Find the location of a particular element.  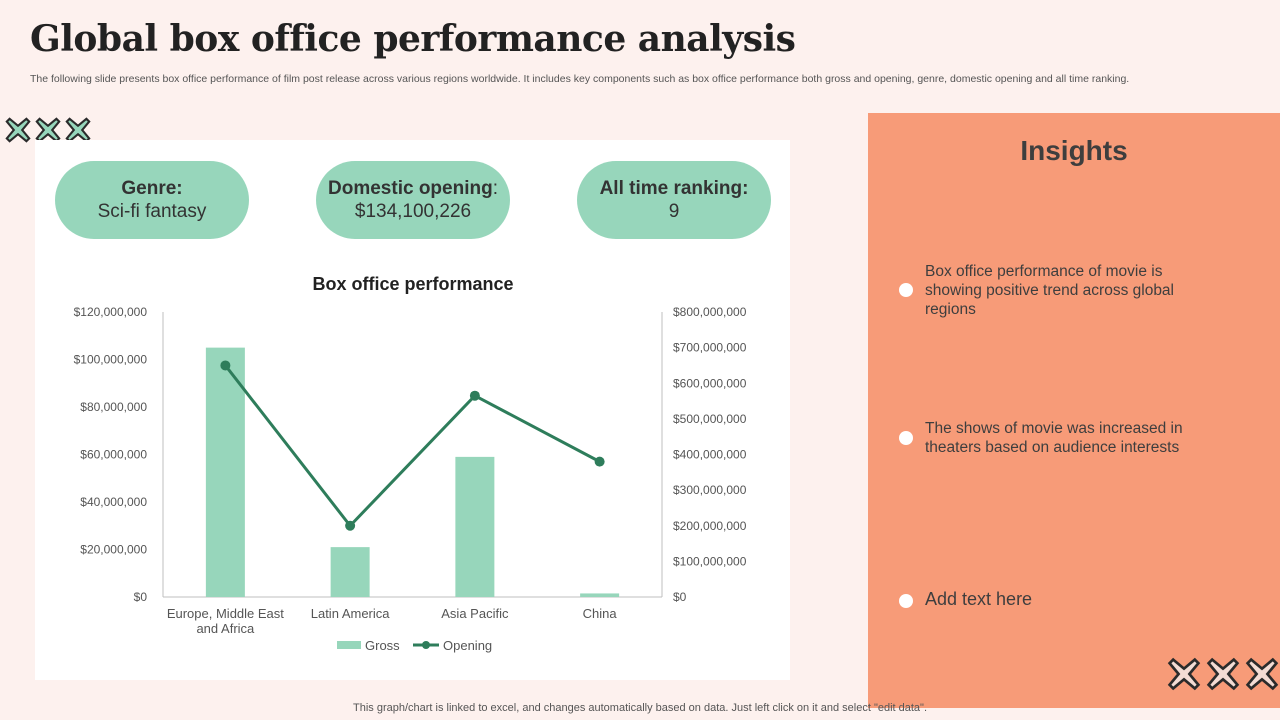

left-axis-tick-label: $80,000,000 is located at coordinates (113, 407).